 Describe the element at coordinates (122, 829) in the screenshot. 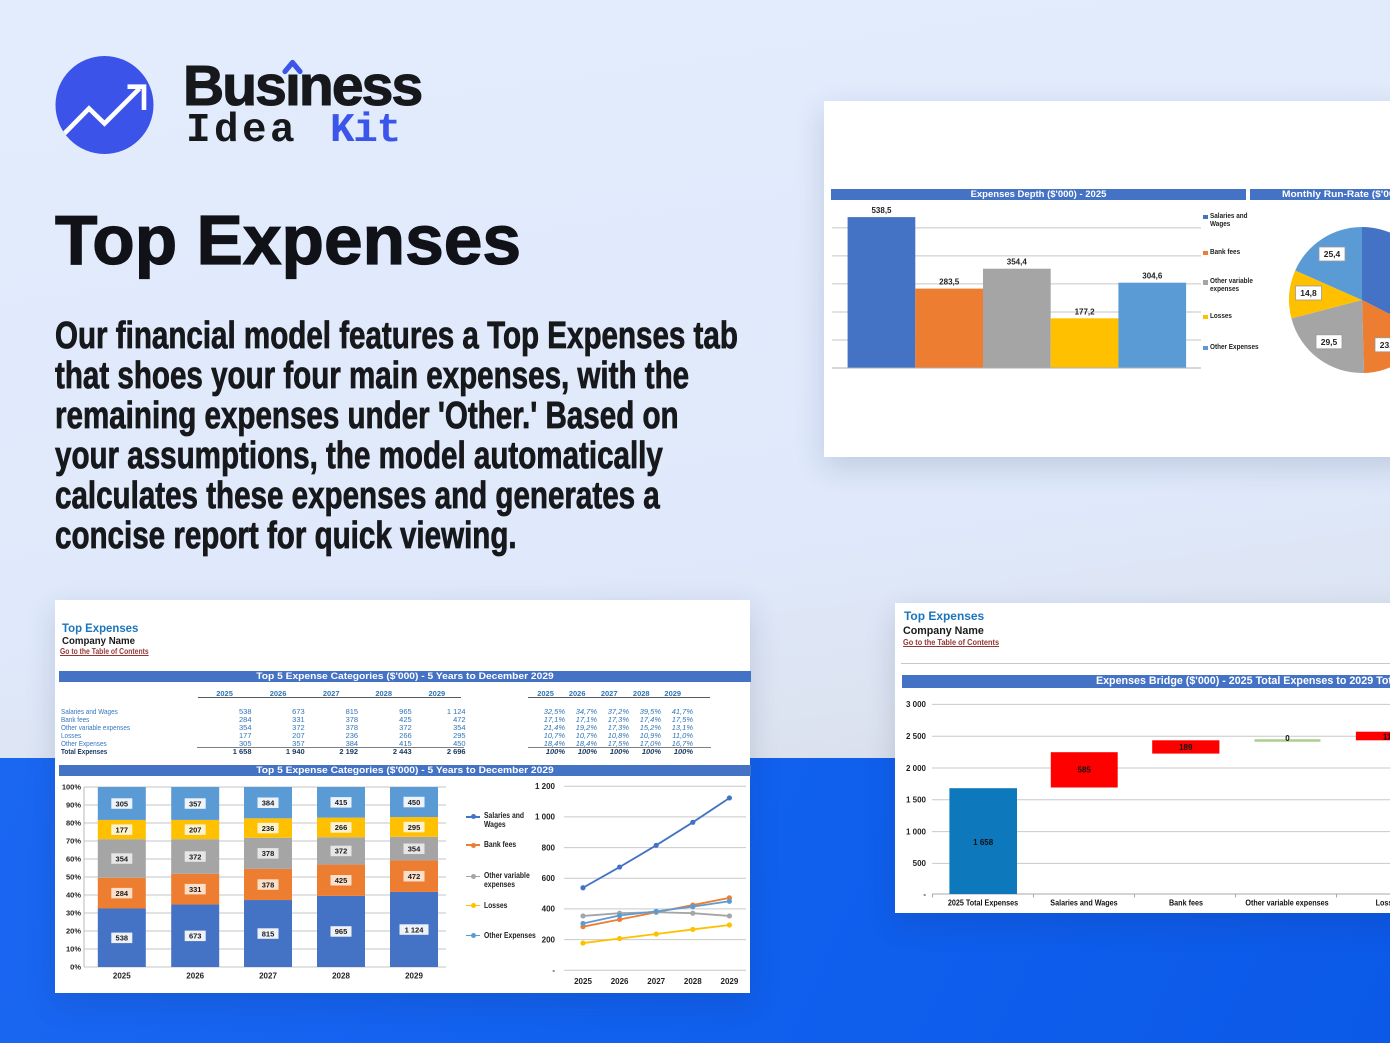

I see `svg-text: 177` at that location.